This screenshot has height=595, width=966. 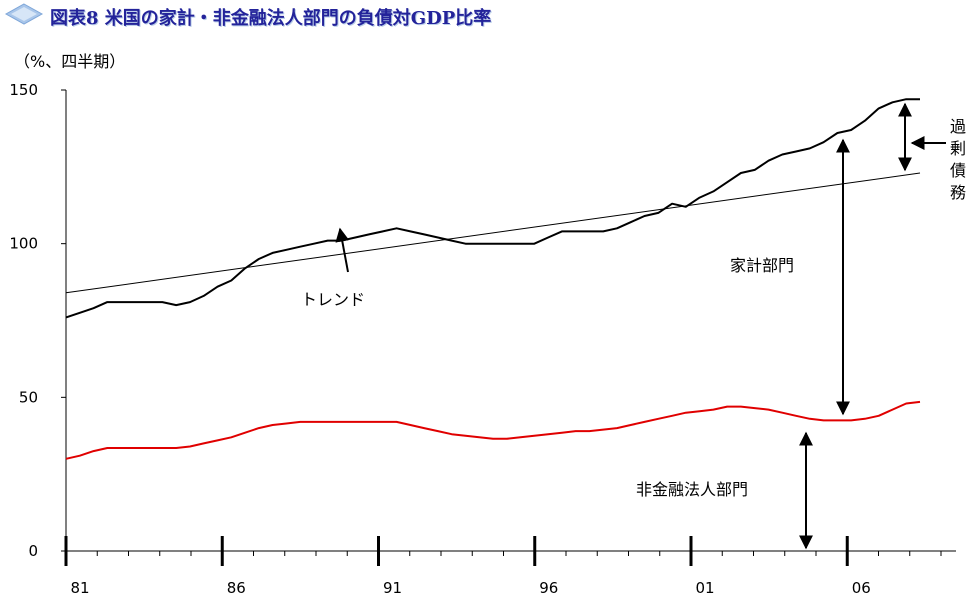 I want to click on y-tick-label: 100, so click(x=23, y=244).